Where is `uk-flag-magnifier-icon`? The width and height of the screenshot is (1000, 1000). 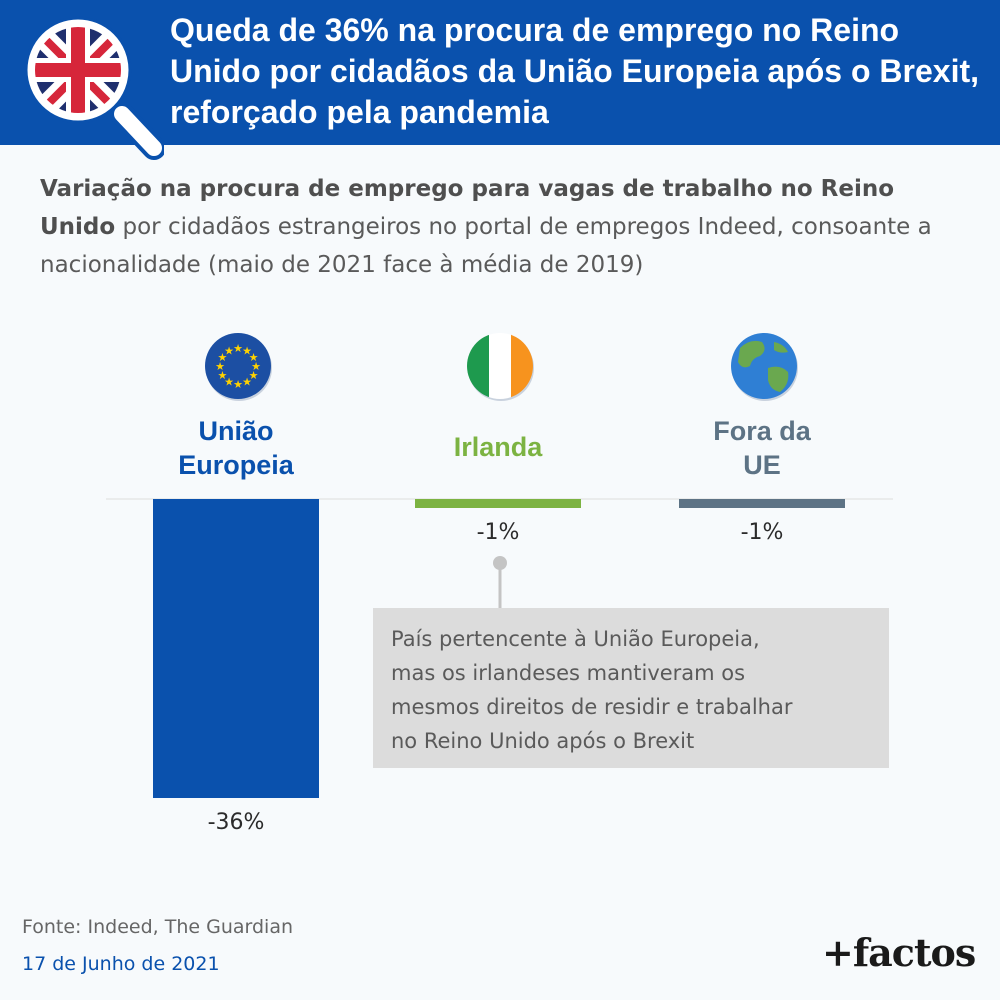
uk-flag-magnifier-icon is located at coordinates (94, 88).